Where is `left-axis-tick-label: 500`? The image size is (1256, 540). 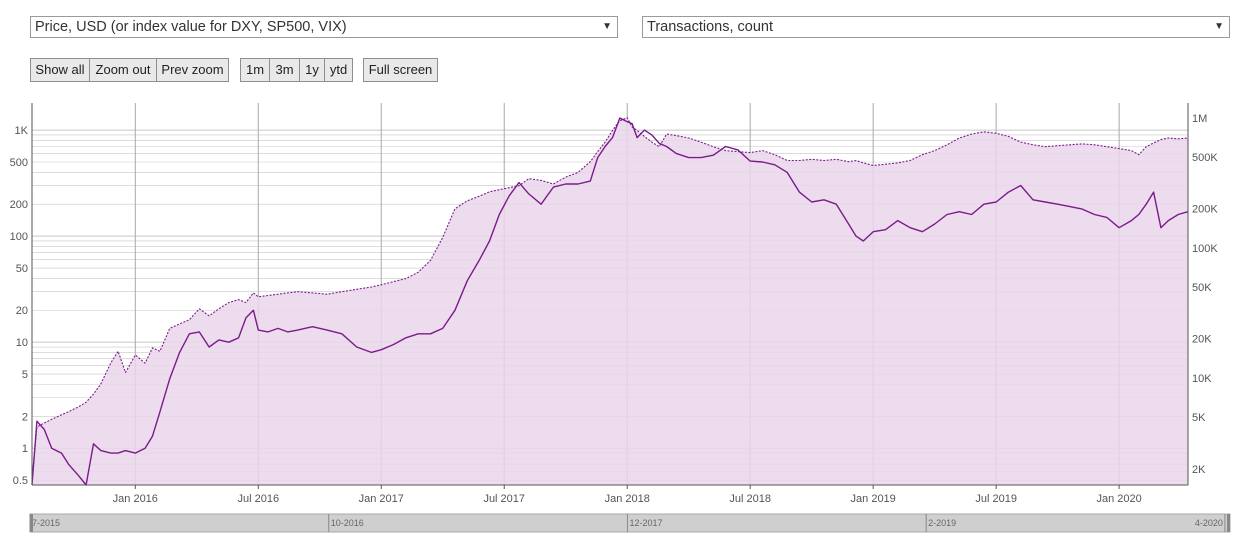
left-axis-tick-label: 500 is located at coordinates (19, 163).